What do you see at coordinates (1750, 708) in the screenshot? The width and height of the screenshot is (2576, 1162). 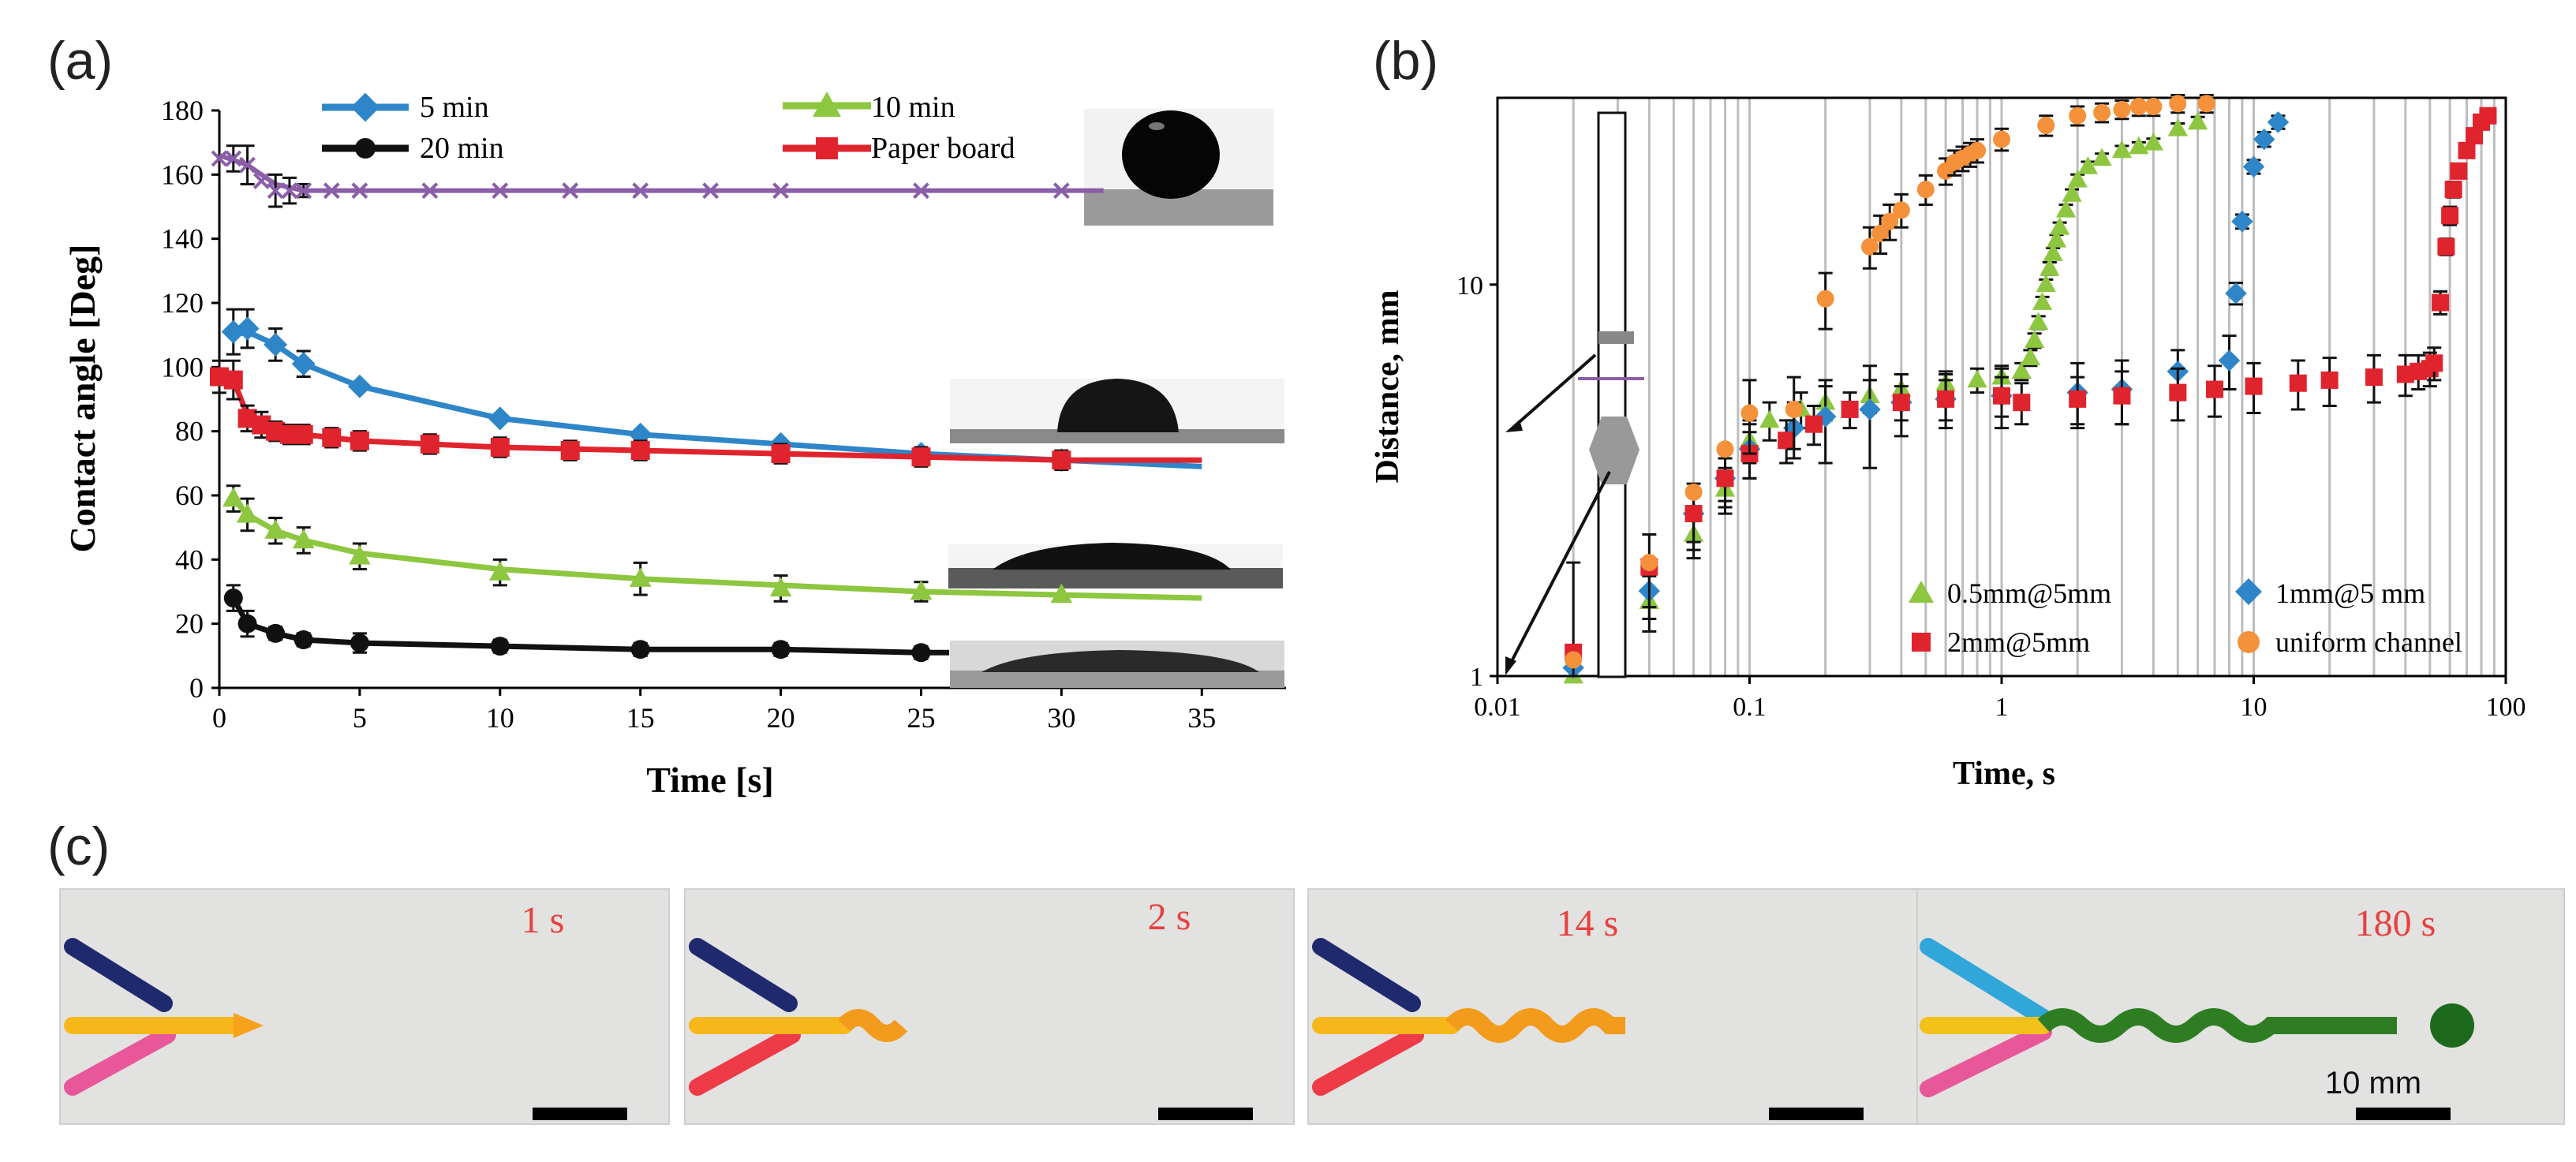 I see `chart-b-xtick-label: 0.1` at bounding box center [1750, 708].